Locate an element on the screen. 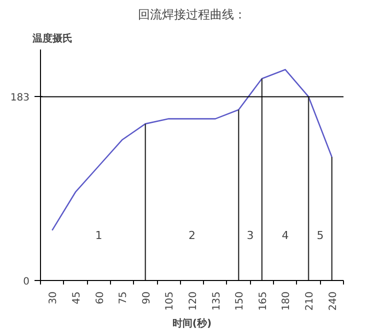  x-tick-label: 60 is located at coordinates (100, 297).